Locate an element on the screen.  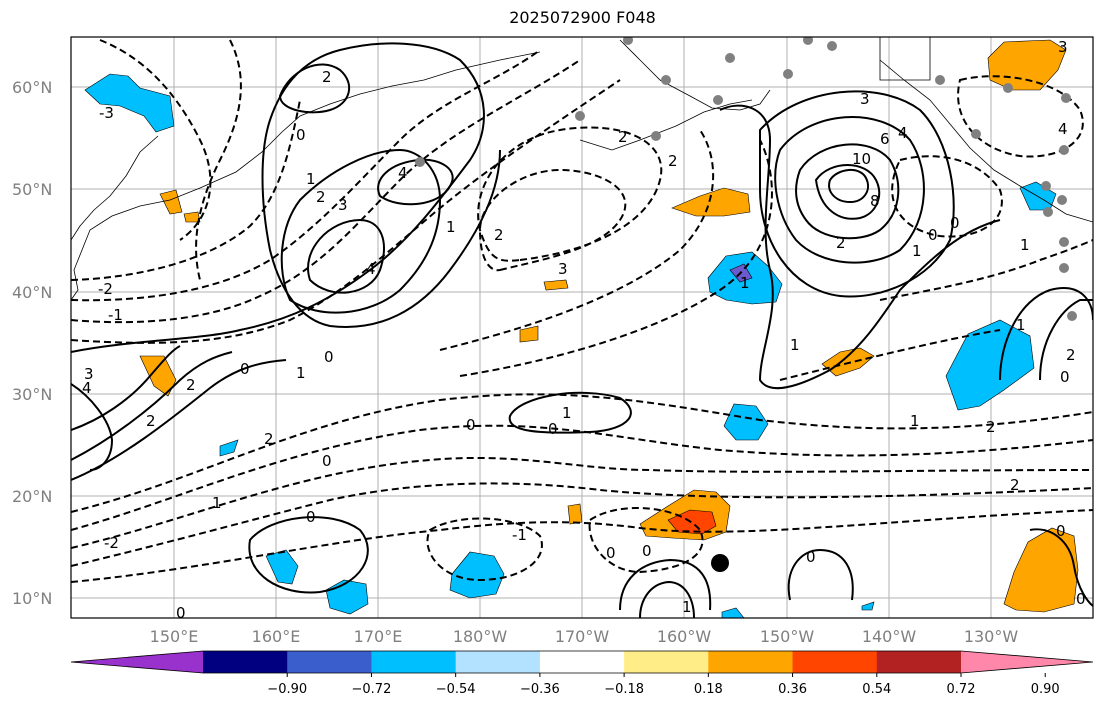
lat-label: 10°N is located at coordinates (32, 598).